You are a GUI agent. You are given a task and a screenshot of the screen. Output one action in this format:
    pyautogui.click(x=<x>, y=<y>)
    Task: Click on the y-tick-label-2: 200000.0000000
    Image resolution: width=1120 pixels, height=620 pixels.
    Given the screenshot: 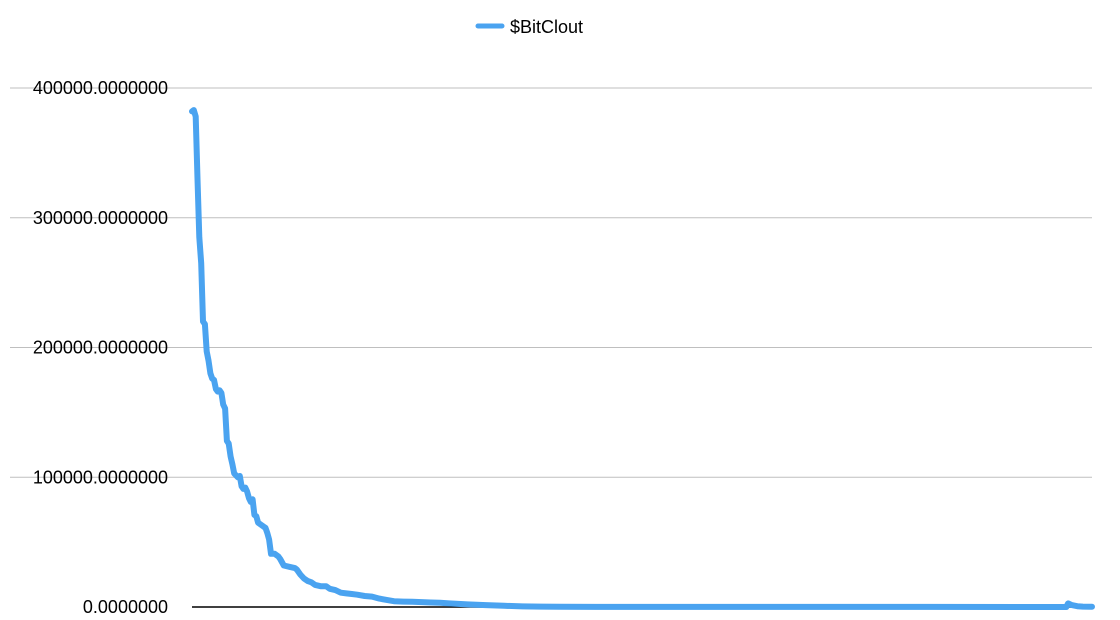 What is the action you would take?
    pyautogui.click(x=100, y=348)
    